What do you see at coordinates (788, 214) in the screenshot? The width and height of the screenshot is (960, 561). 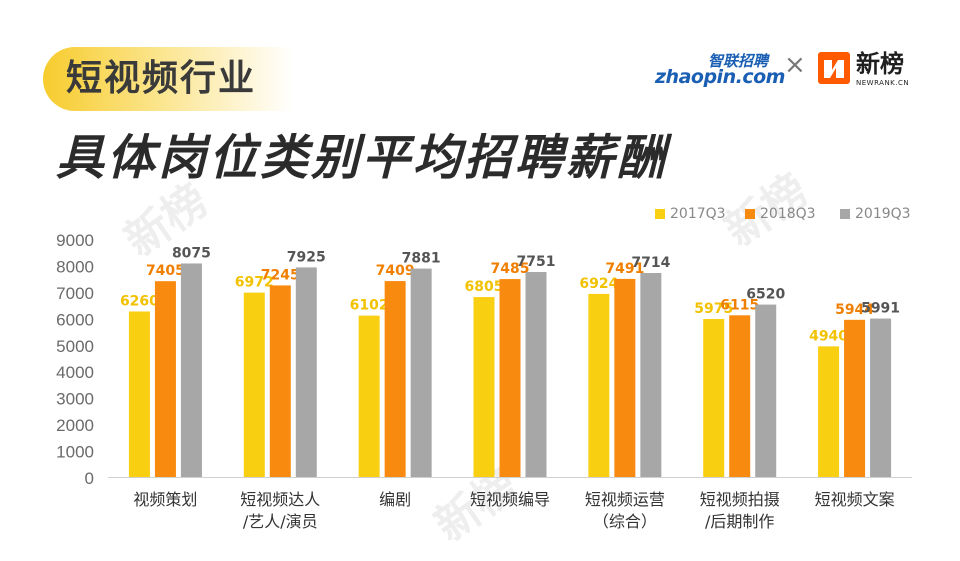 I see `legend-label: 2018Q3` at bounding box center [788, 214].